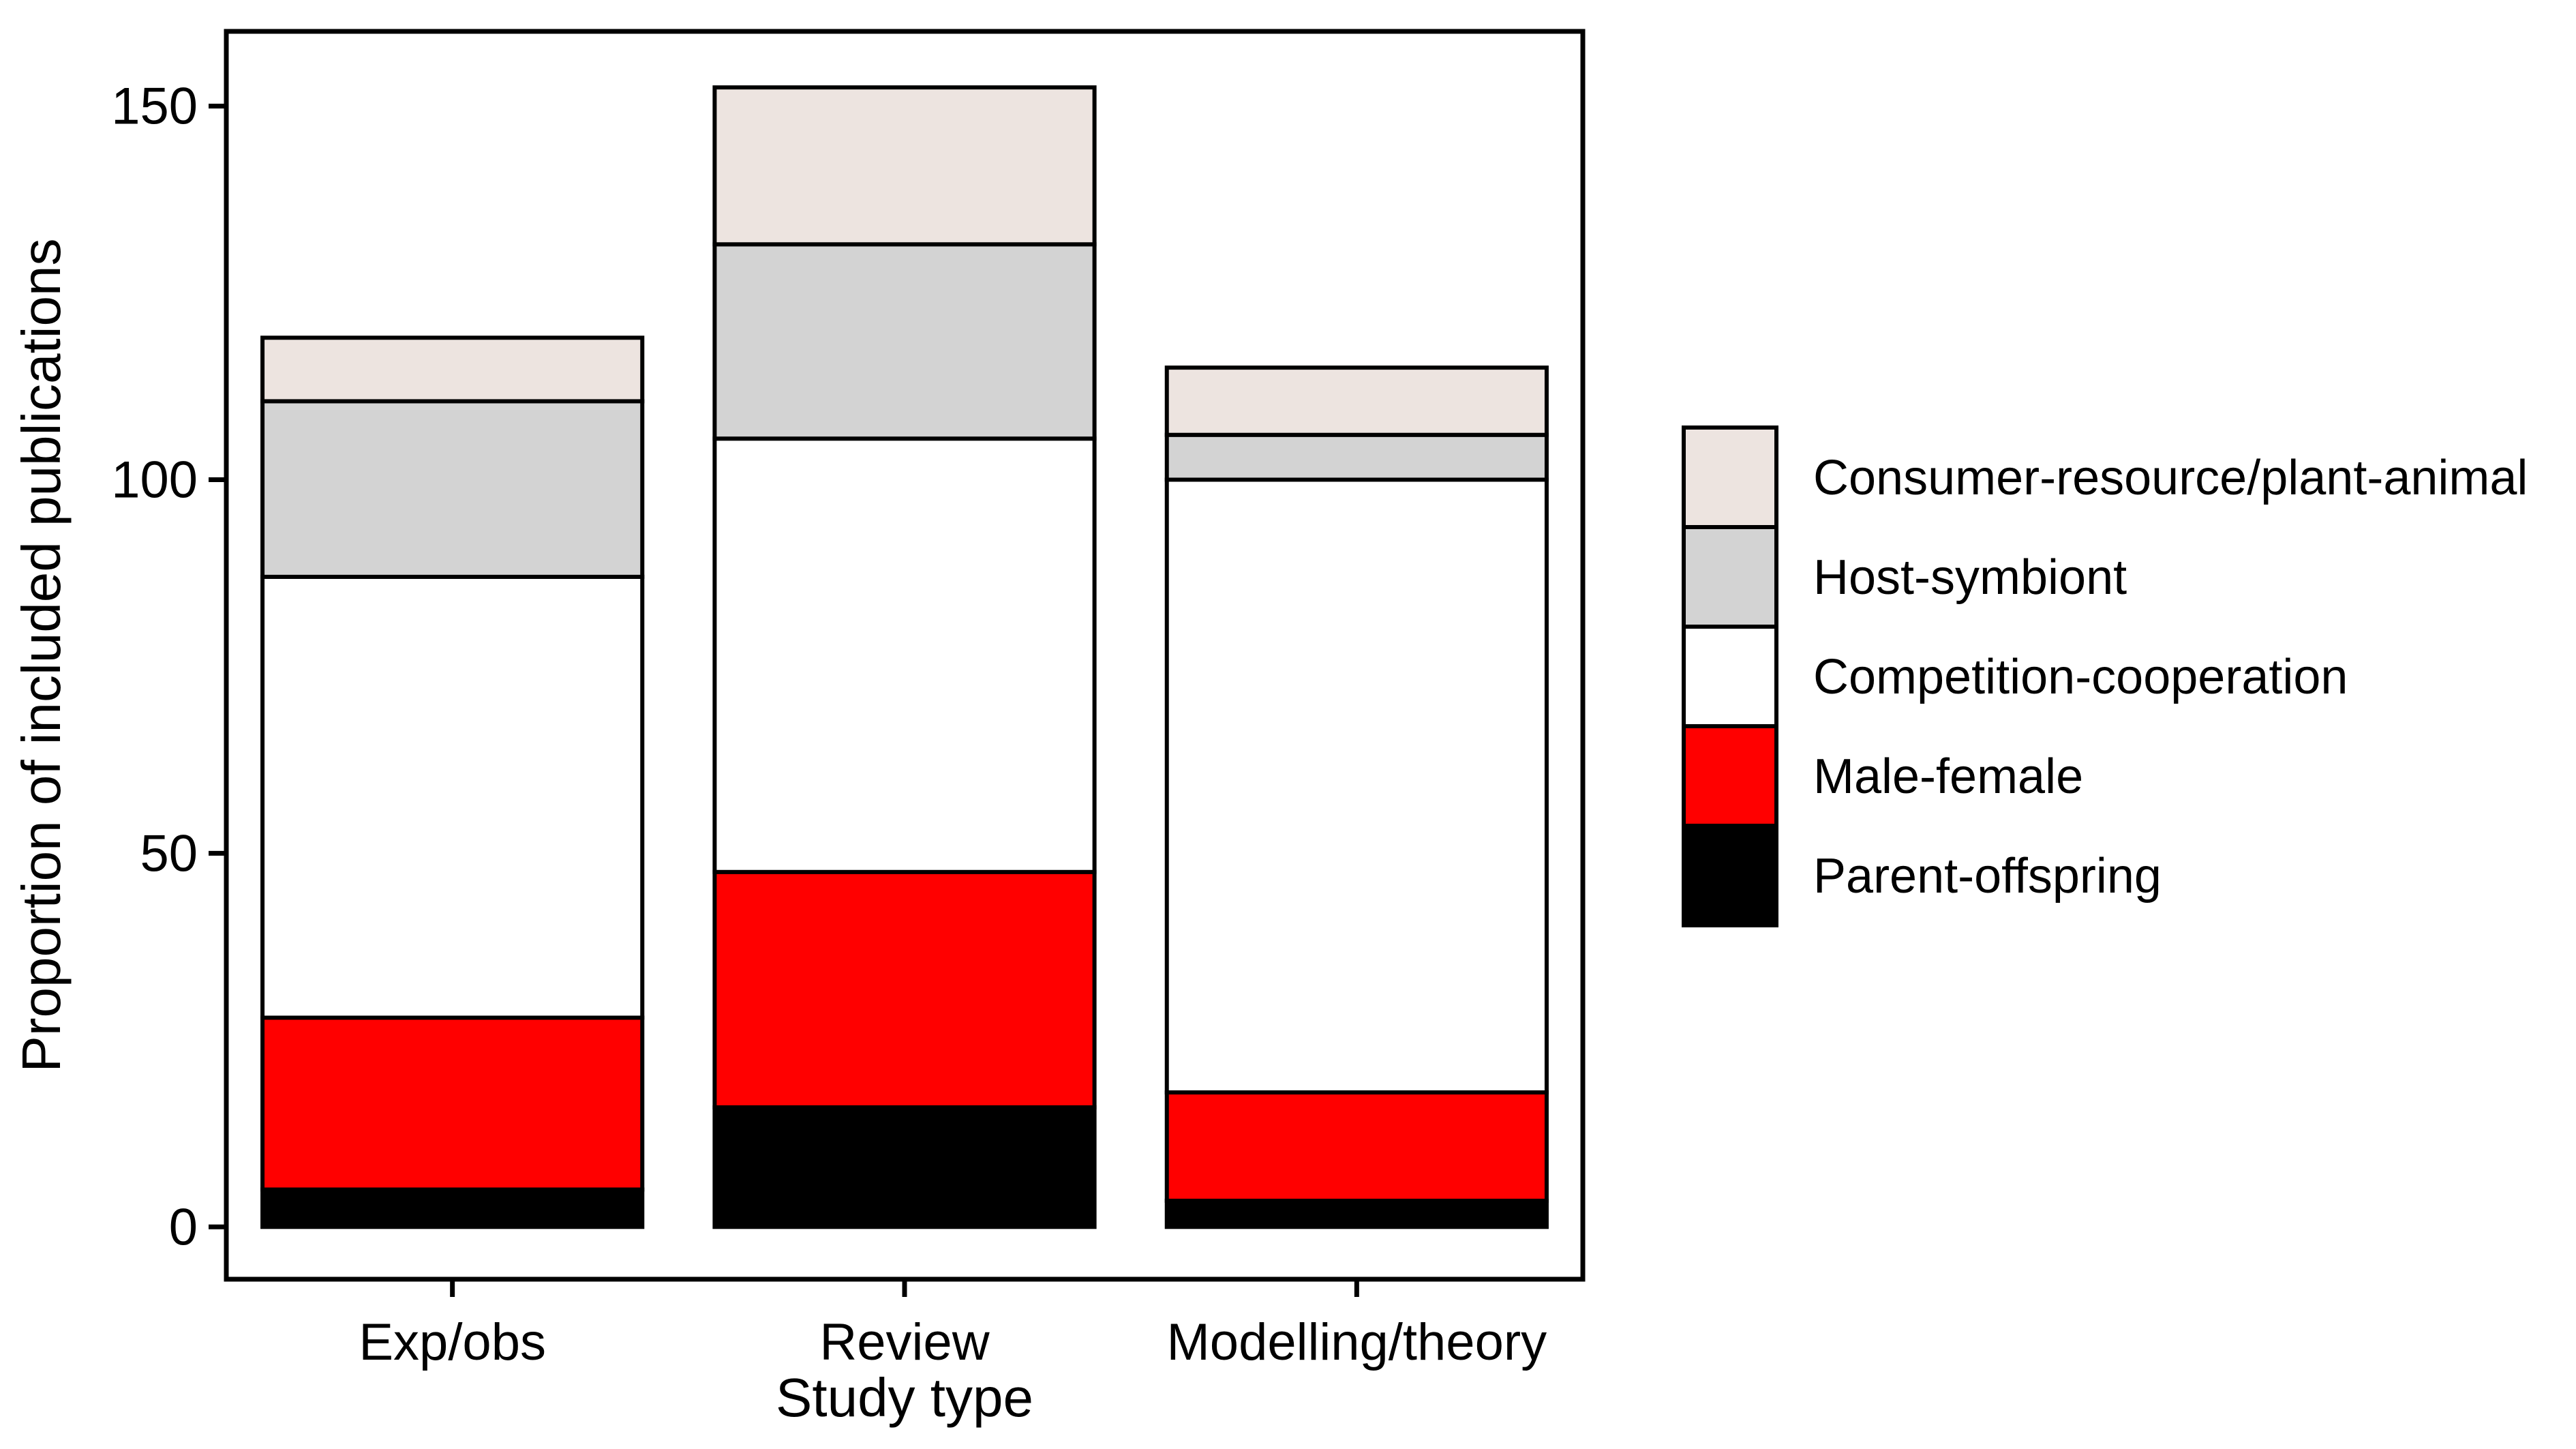  Describe the element at coordinates (452, 1342) in the screenshot. I see `x-tick-label: Exp/obs` at that location.